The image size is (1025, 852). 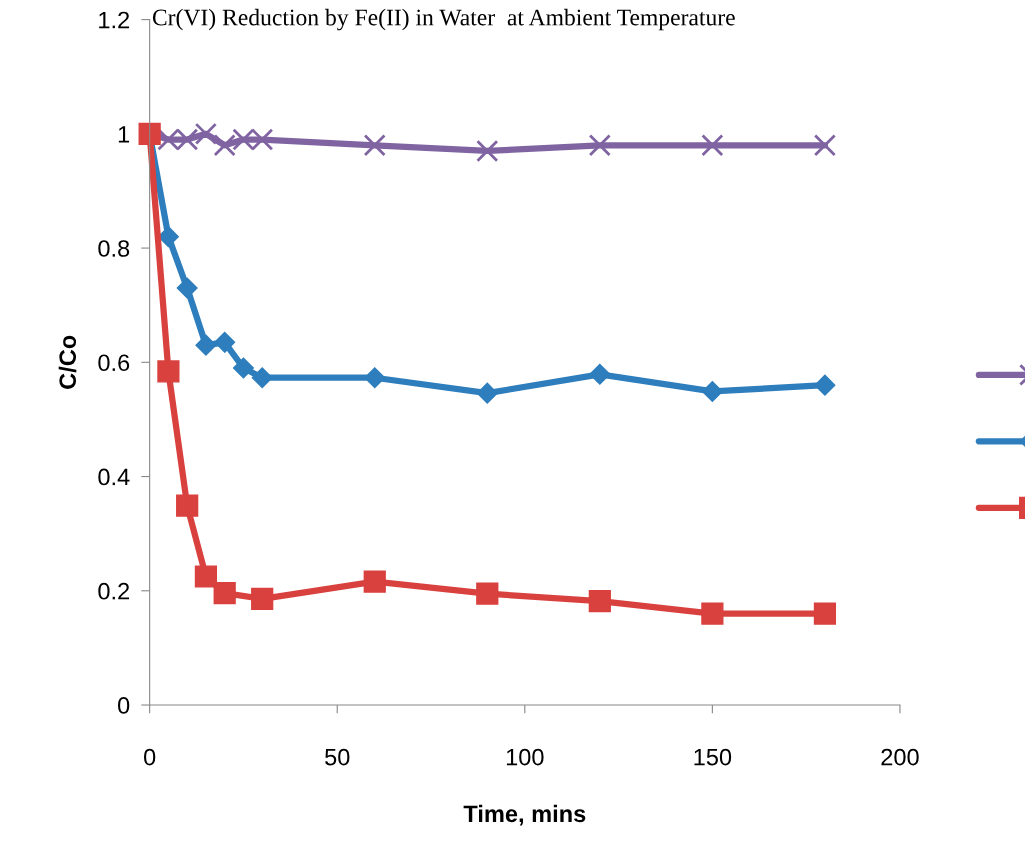 What do you see at coordinates (900, 757) in the screenshot?
I see `x-tick-label: 200` at bounding box center [900, 757].